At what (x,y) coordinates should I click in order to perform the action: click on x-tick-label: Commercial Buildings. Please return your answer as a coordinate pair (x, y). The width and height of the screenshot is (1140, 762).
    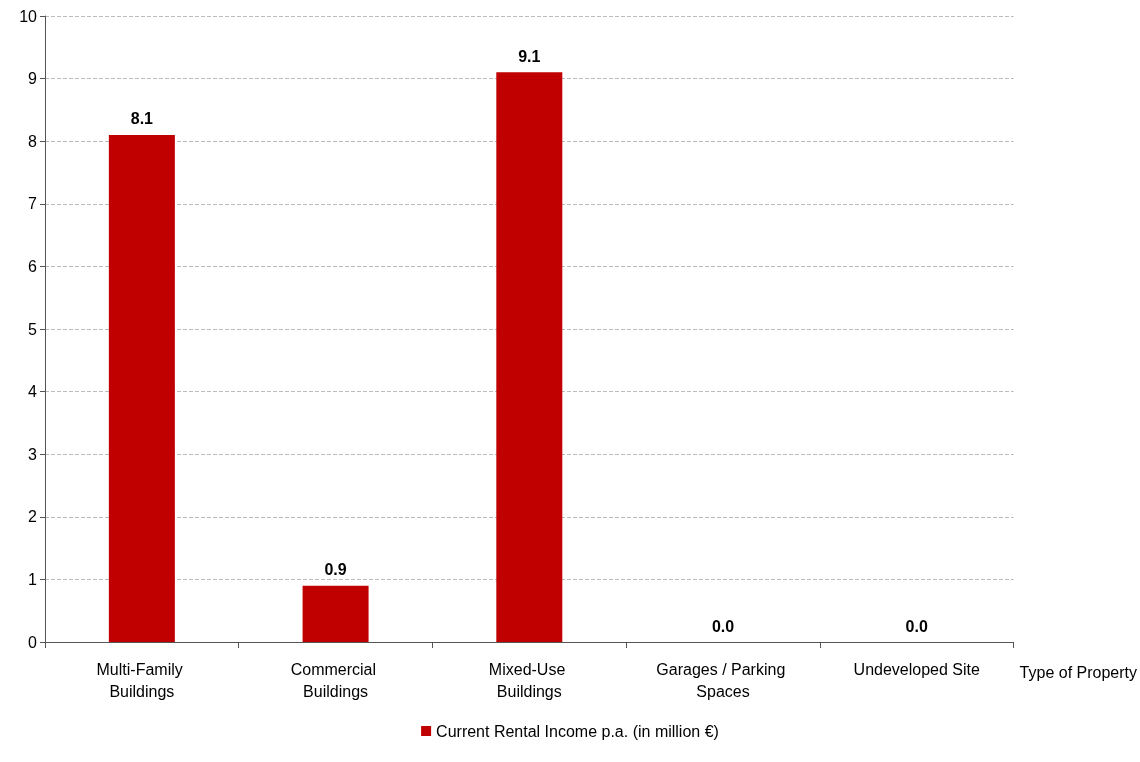
    Looking at the image, I should click on (335, 680).